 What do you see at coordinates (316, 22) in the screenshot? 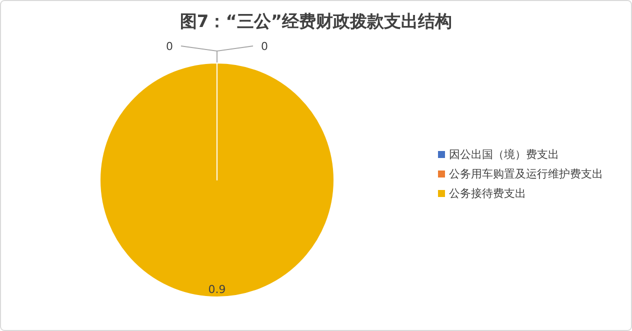
I see `chart-title: 图7：“三公”经费财政拨款支出结构` at bounding box center [316, 22].